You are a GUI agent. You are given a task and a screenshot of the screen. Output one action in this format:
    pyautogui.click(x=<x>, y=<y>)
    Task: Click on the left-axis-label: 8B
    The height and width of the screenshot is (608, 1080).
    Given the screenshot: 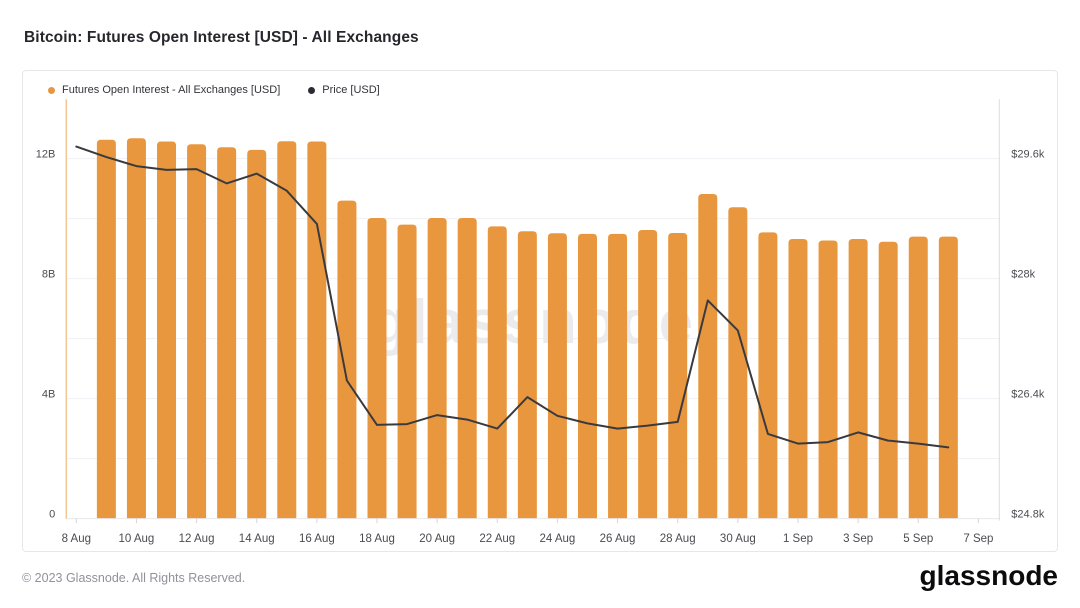 What is the action you would take?
    pyautogui.click(x=48, y=275)
    